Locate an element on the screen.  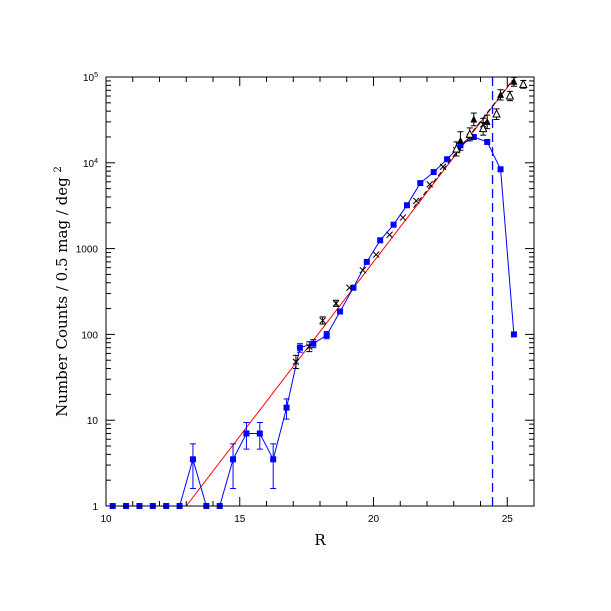
y-tick-label-base: 1 is located at coordinates (95, 507).